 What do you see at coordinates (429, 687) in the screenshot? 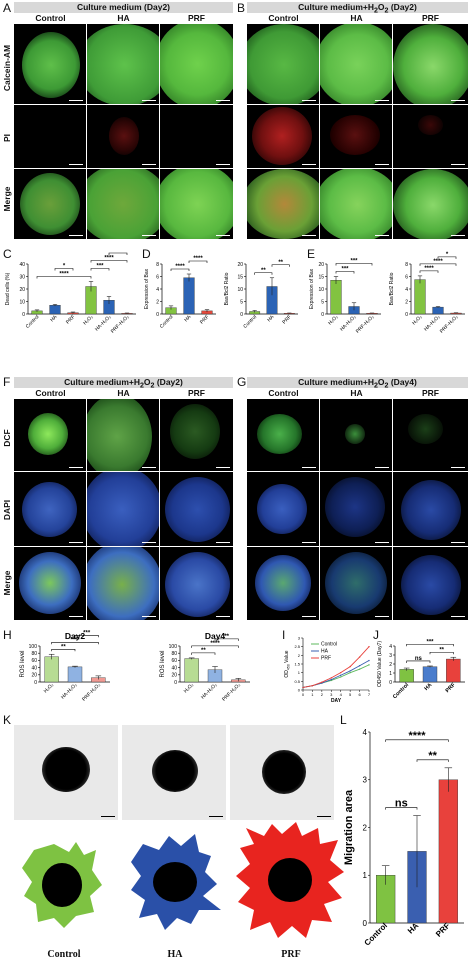
I see `category-label: HA` at bounding box center [429, 687].